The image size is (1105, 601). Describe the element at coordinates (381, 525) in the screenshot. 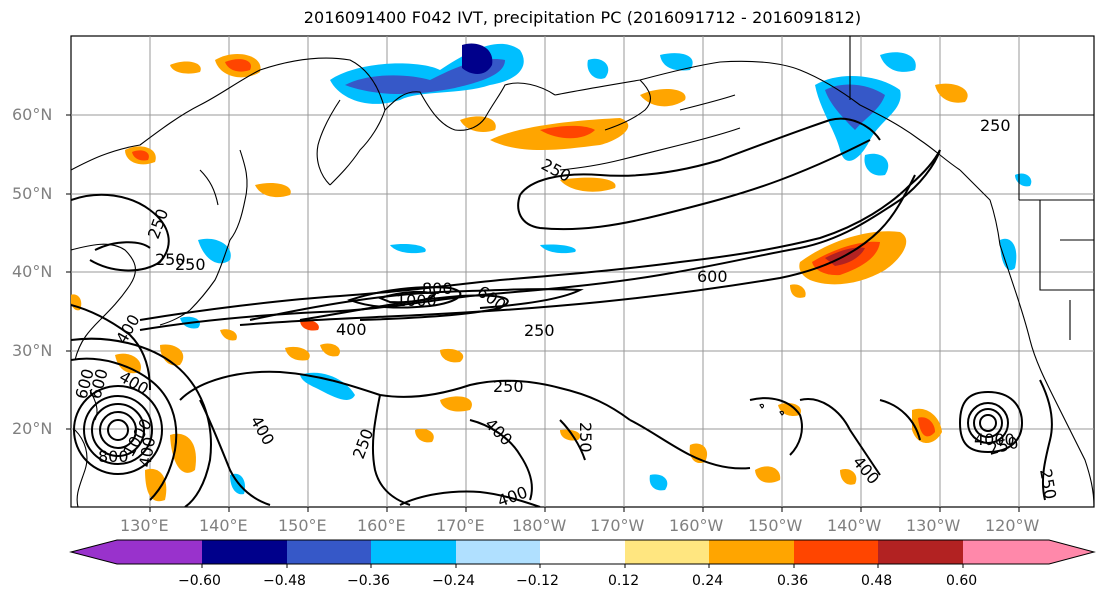

I see `lon-label: 160°E` at that location.